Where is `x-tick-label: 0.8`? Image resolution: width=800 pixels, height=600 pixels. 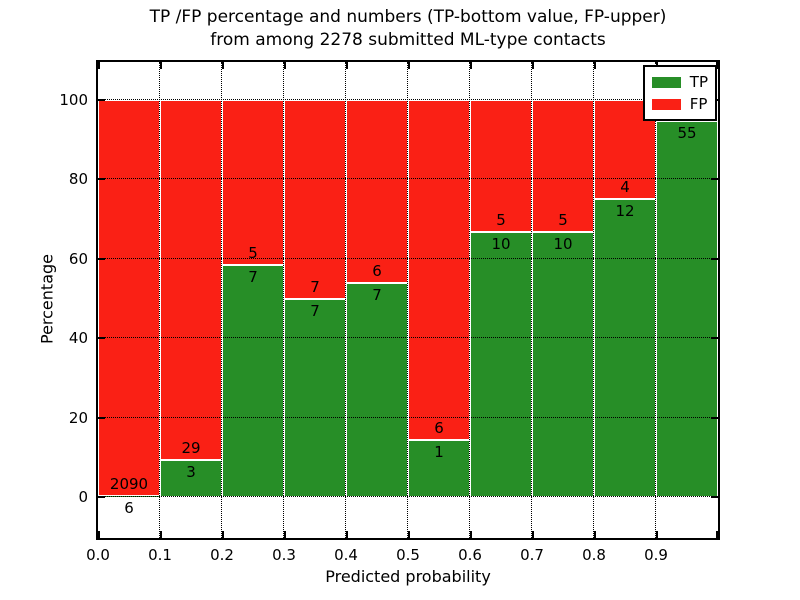
x-tick-label: 0.8 is located at coordinates (594, 555).